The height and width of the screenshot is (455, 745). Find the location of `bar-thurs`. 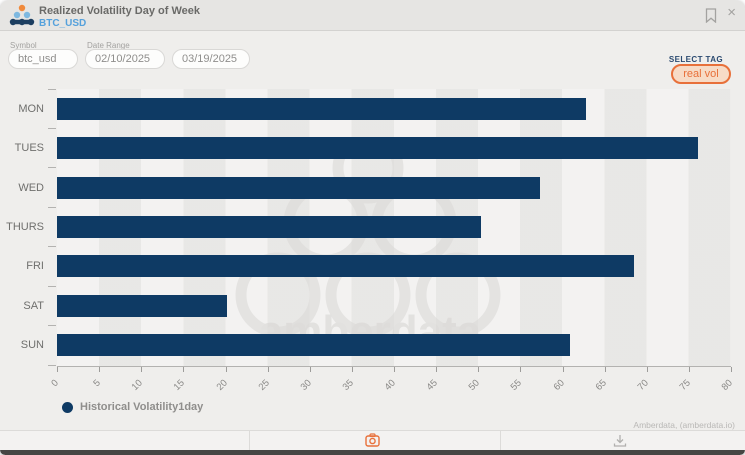

bar-thurs is located at coordinates (269, 226).